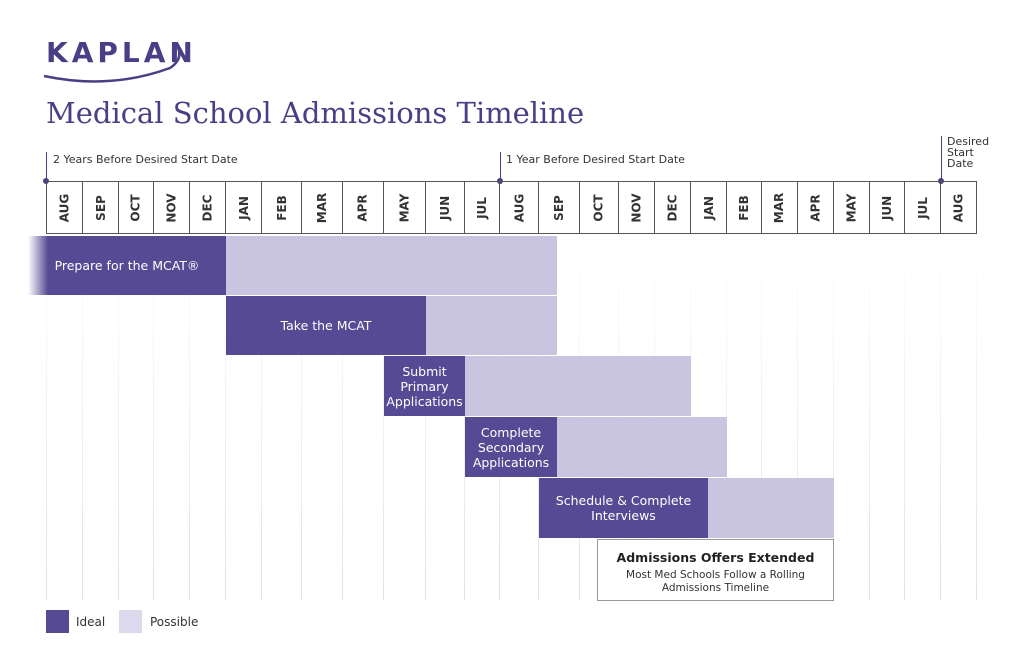  I want to click on title: Medical School Admissions Timeline, so click(315, 113).